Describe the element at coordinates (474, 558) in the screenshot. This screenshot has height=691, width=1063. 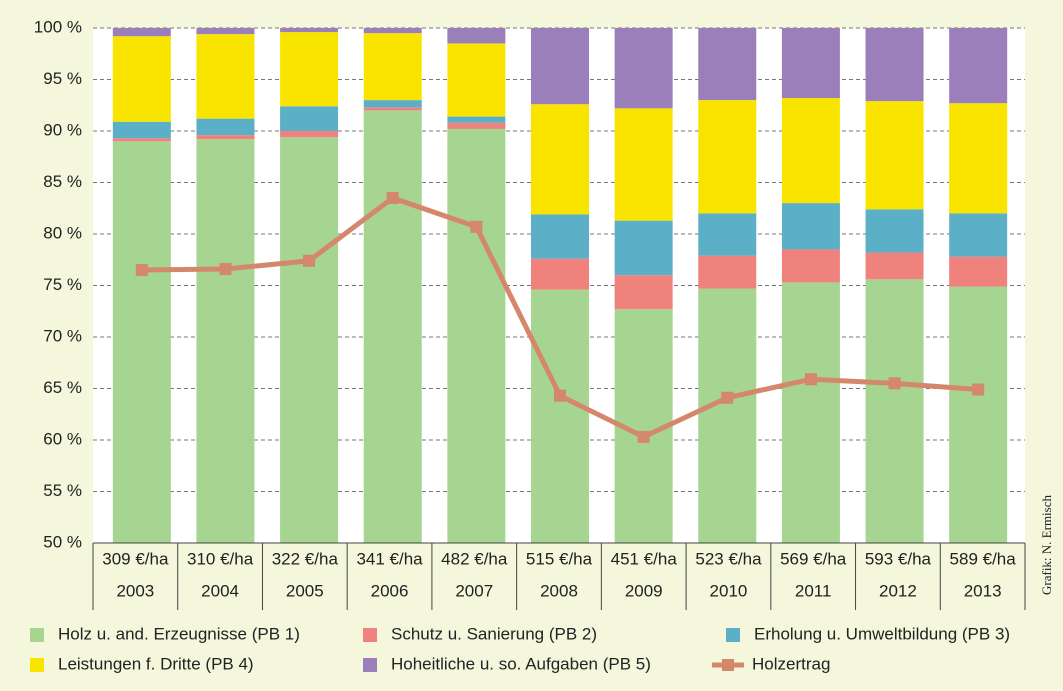
I see `revenue-label: 482 €/ha` at that location.